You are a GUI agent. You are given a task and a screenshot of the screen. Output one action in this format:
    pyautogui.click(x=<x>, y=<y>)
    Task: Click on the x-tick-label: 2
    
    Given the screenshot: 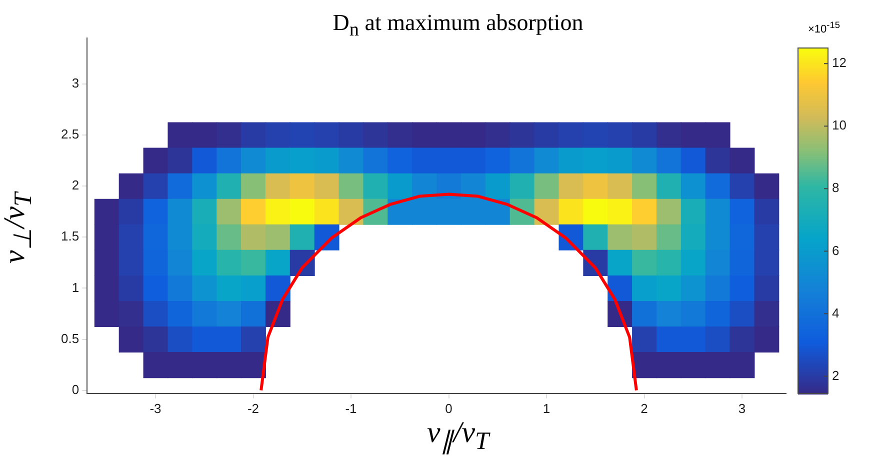 What is the action you would take?
    pyautogui.click(x=644, y=408)
    